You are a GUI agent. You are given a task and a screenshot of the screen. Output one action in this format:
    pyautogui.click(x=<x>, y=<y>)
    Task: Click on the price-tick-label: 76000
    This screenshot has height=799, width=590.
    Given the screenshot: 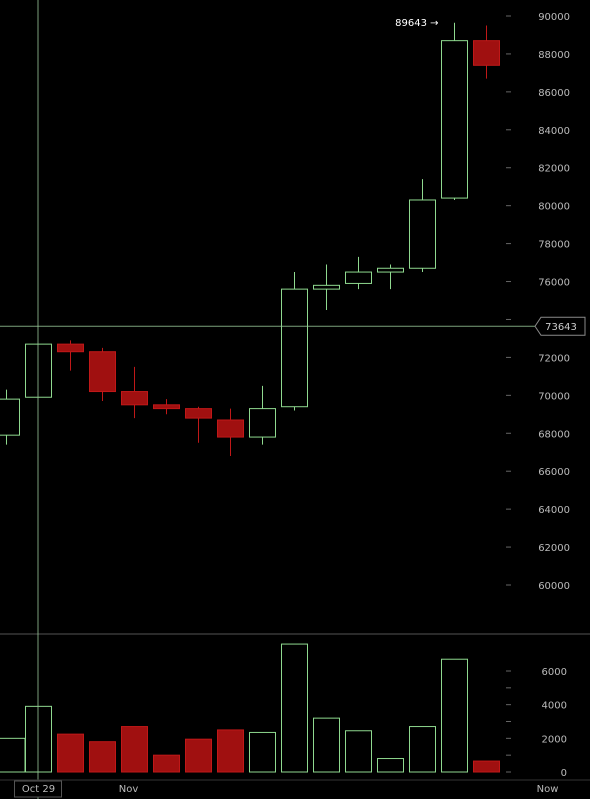 What is the action you would take?
    pyautogui.click(x=554, y=283)
    